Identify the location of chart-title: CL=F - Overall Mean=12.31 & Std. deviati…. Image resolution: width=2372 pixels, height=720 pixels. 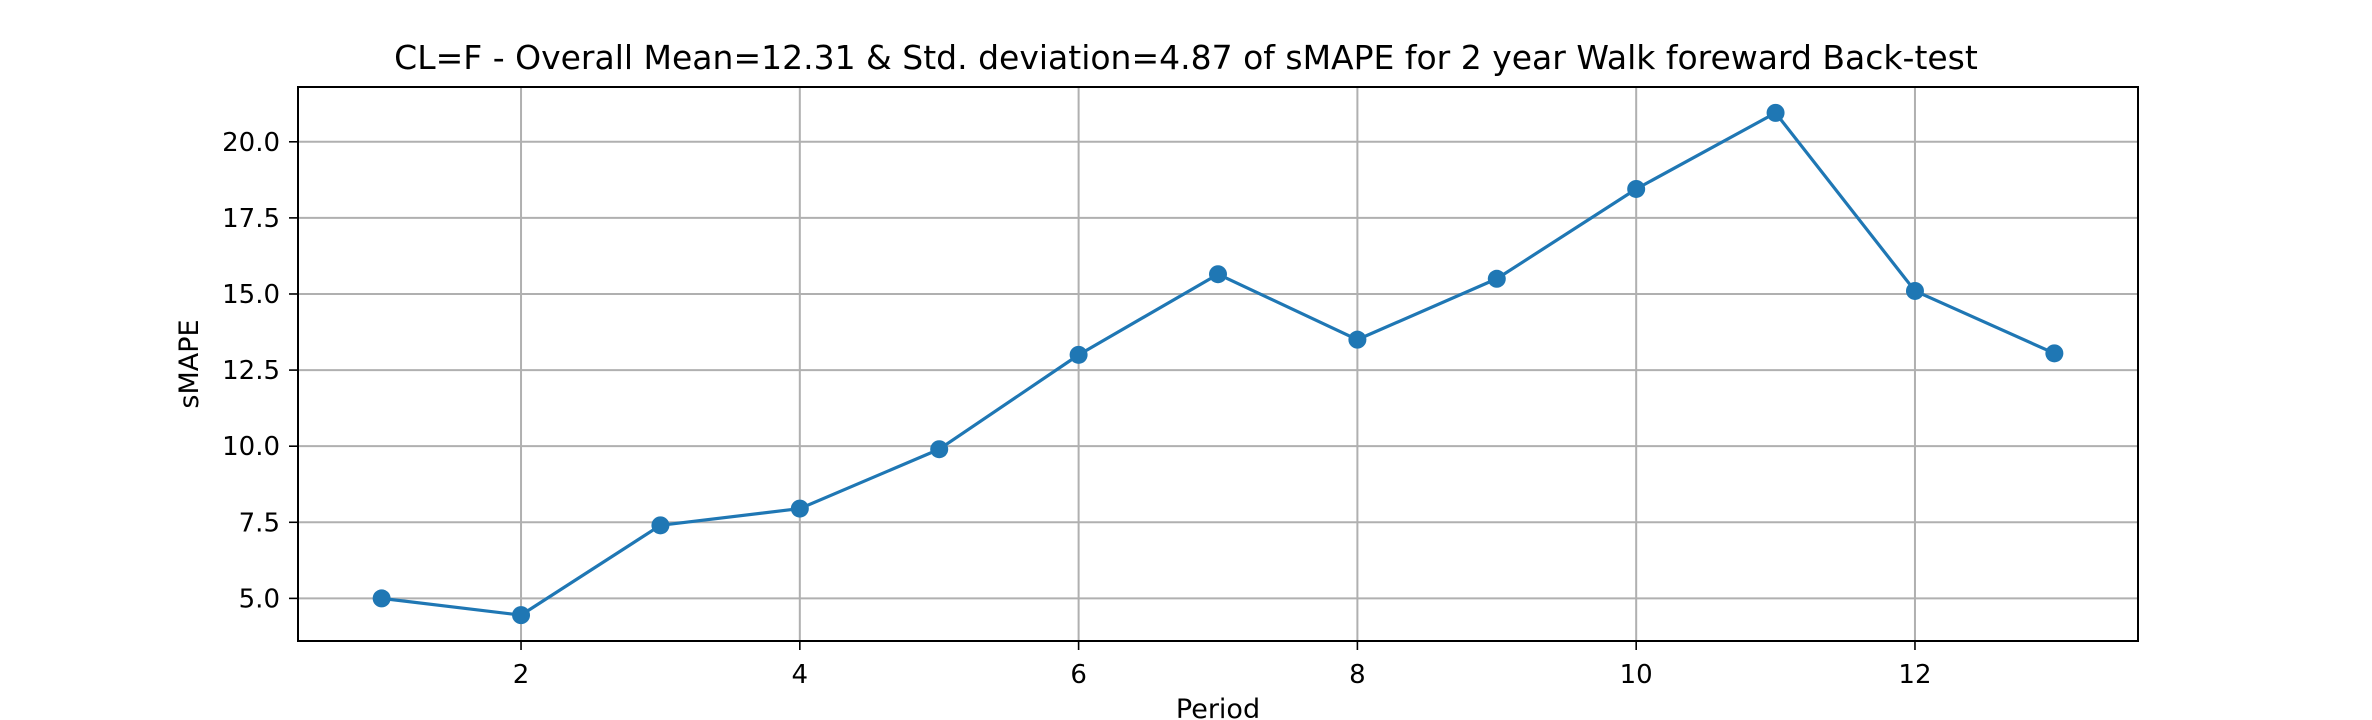
(1186, 57).